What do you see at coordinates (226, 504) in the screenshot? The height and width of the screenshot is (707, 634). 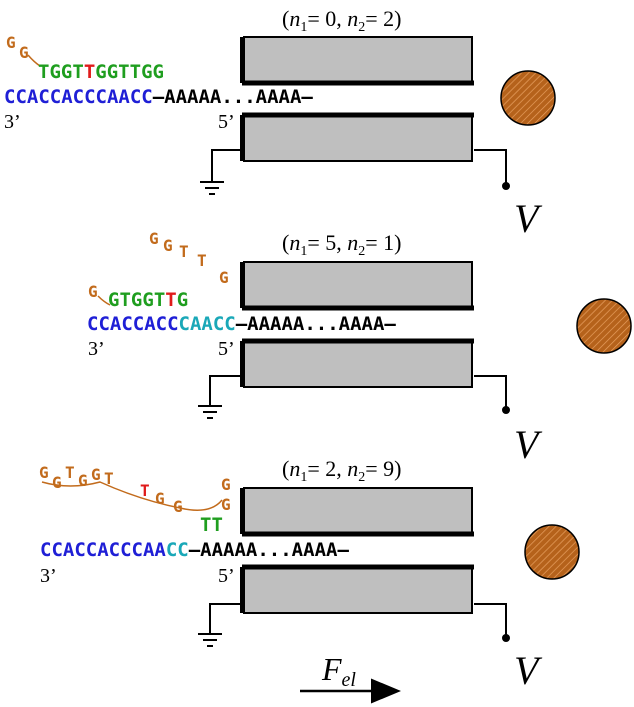 I see `svg-text: G` at bounding box center [226, 504].